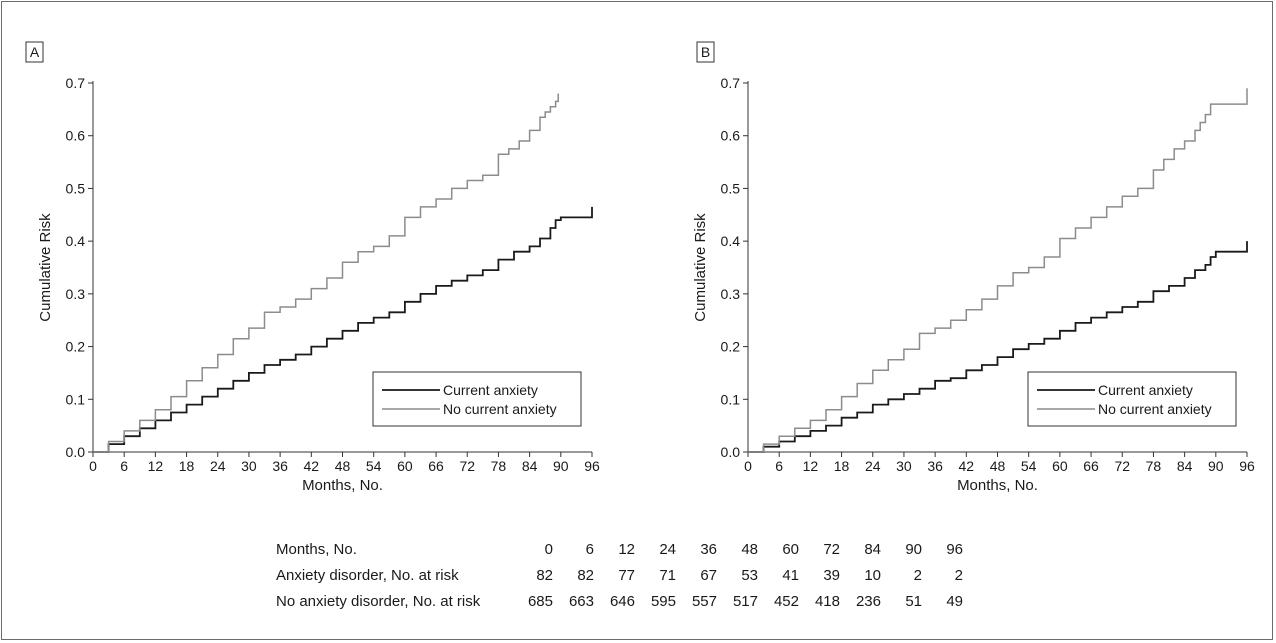 The width and height of the screenshot is (1276, 643). Describe the element at coordinates (589, 549) in the screenshot. I see `at-risk-cell: 6` at that location.